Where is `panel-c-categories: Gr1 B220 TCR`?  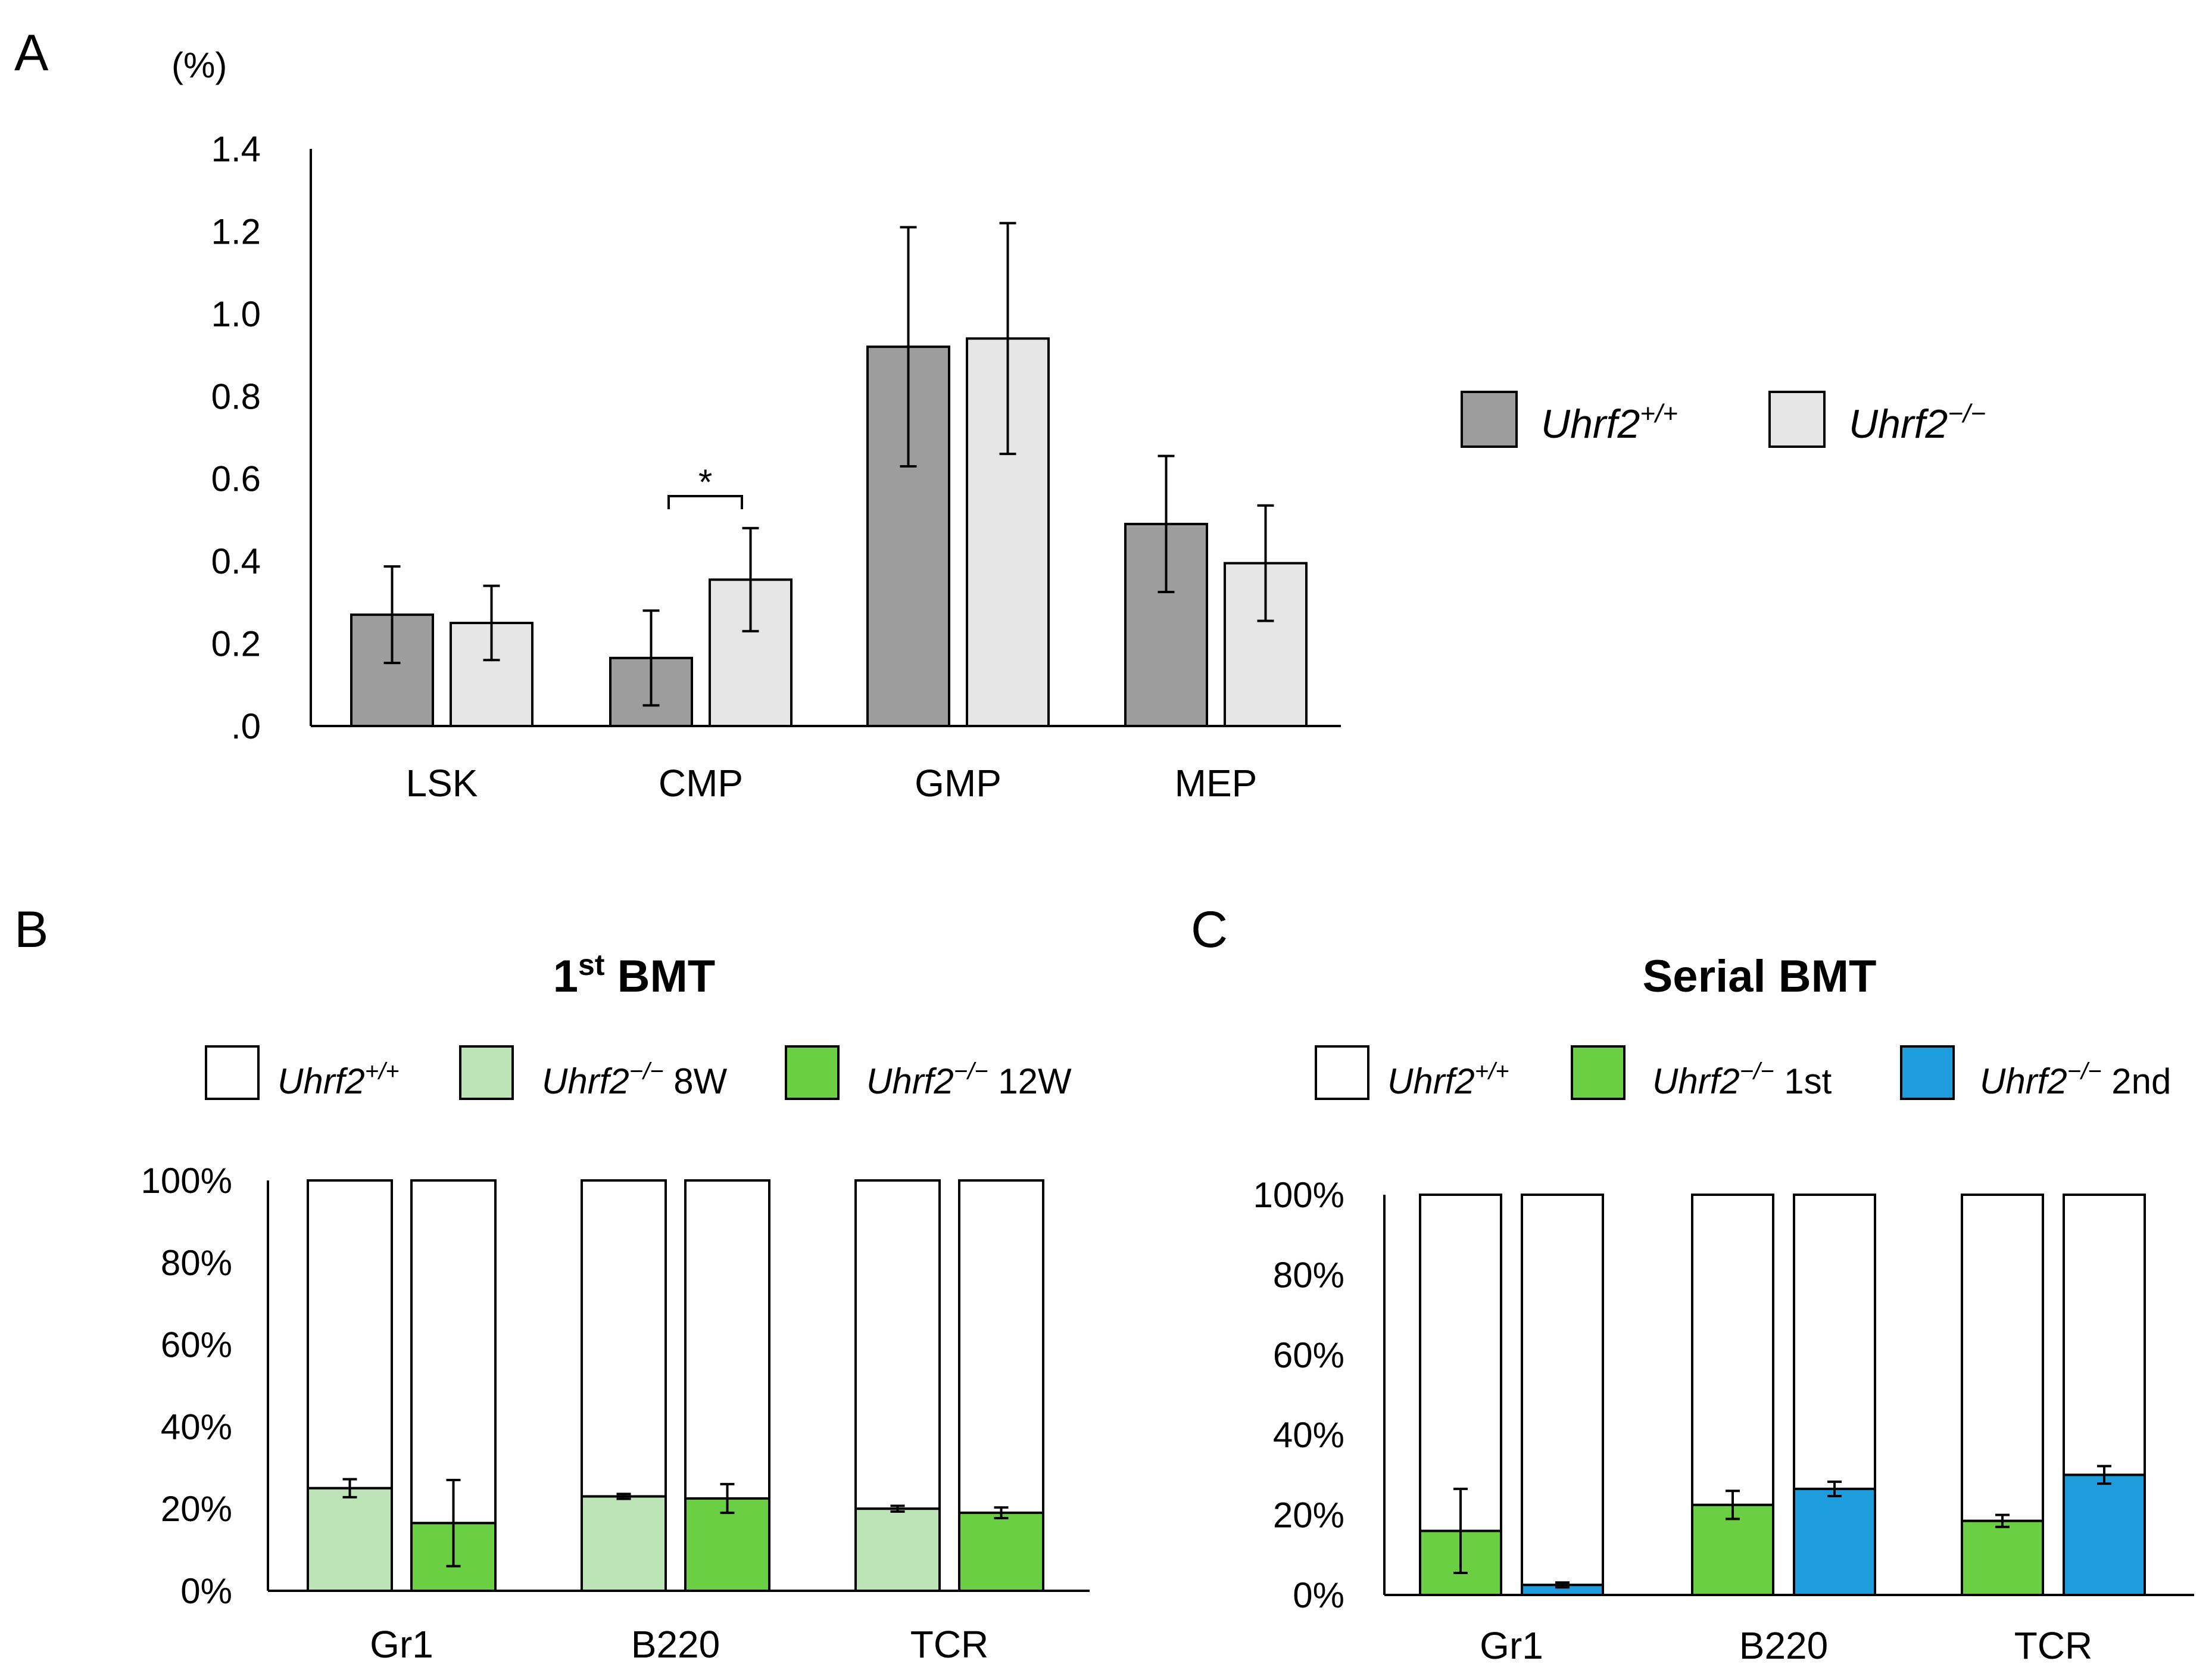
panel-c-categories: Gr1 B220 TCR is located at coordinates (1786, 1645).